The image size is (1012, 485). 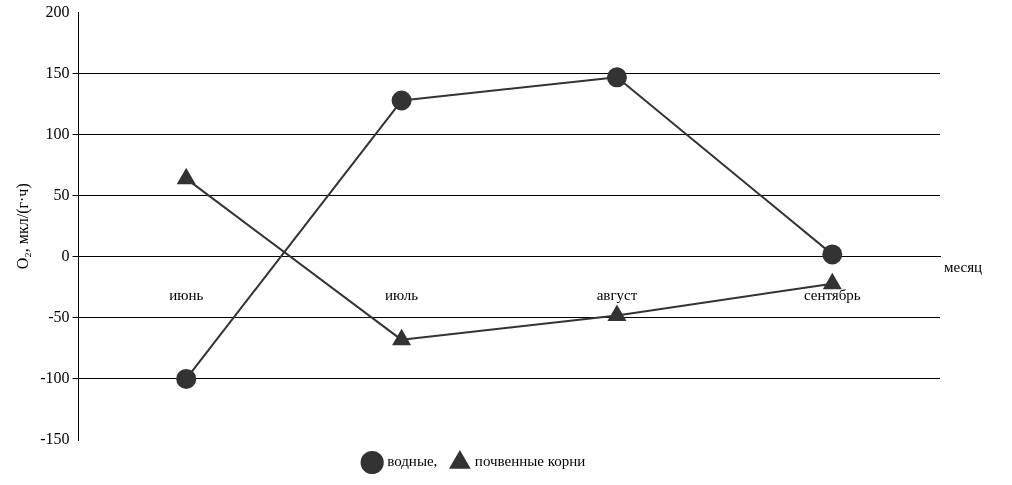 What do you see at coordinates (963, 267) in the screenshot?
I see `x-axis-title: месяц` at bounding box center [963, 267].